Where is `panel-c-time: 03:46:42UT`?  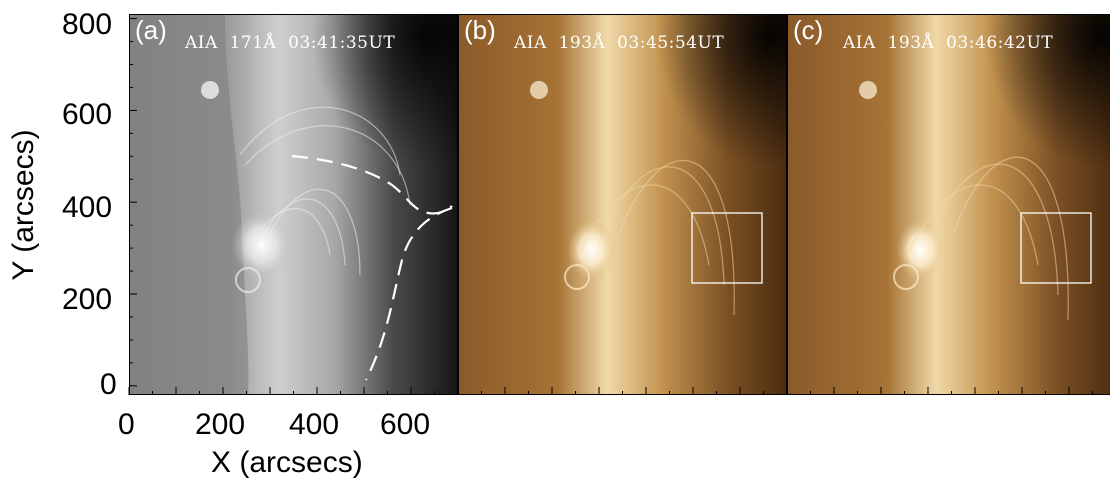
panel-c-time: 03:46:42UT is located at coordinates (1000, 43).